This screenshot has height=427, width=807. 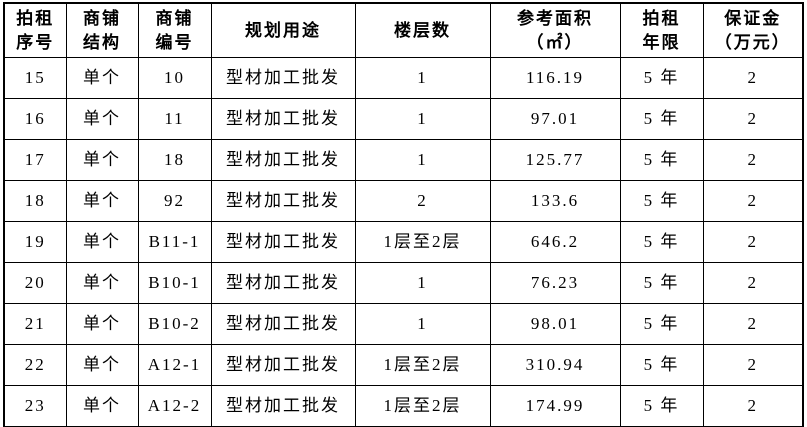 I want to click on table-cell: 16, so click(x=35, y=119).